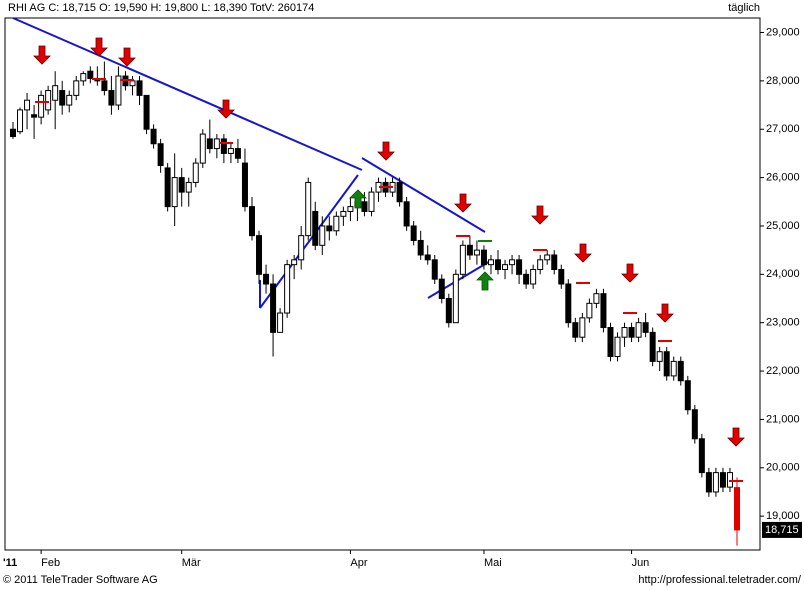 This screenshot has height=590, width=804. I want to click on last-price-box, so click(782, 529).